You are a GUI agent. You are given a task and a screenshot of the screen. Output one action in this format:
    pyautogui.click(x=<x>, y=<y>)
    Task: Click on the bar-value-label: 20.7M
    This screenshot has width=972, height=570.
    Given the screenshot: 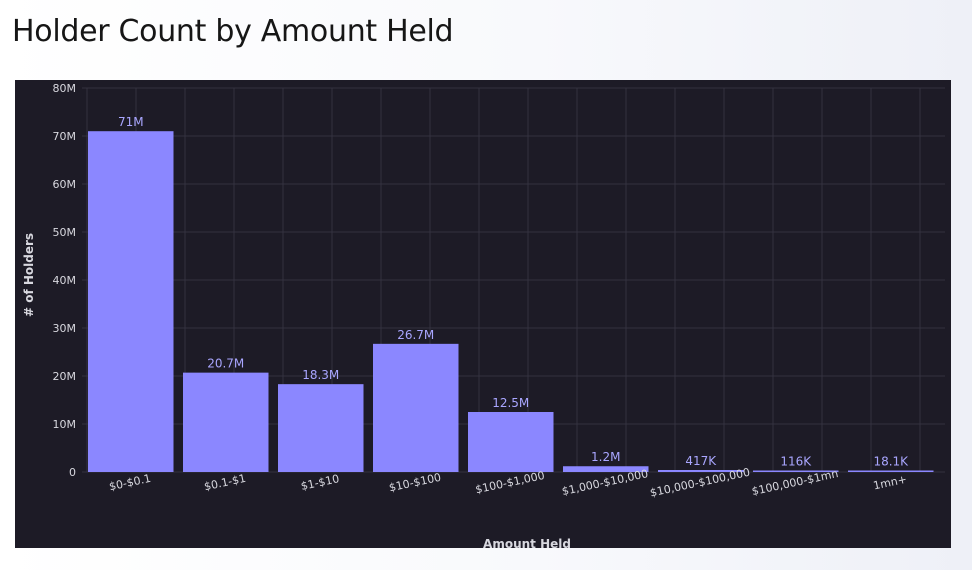 What is the action you would take?
    pyautogui.click(x=225, y=364)
    